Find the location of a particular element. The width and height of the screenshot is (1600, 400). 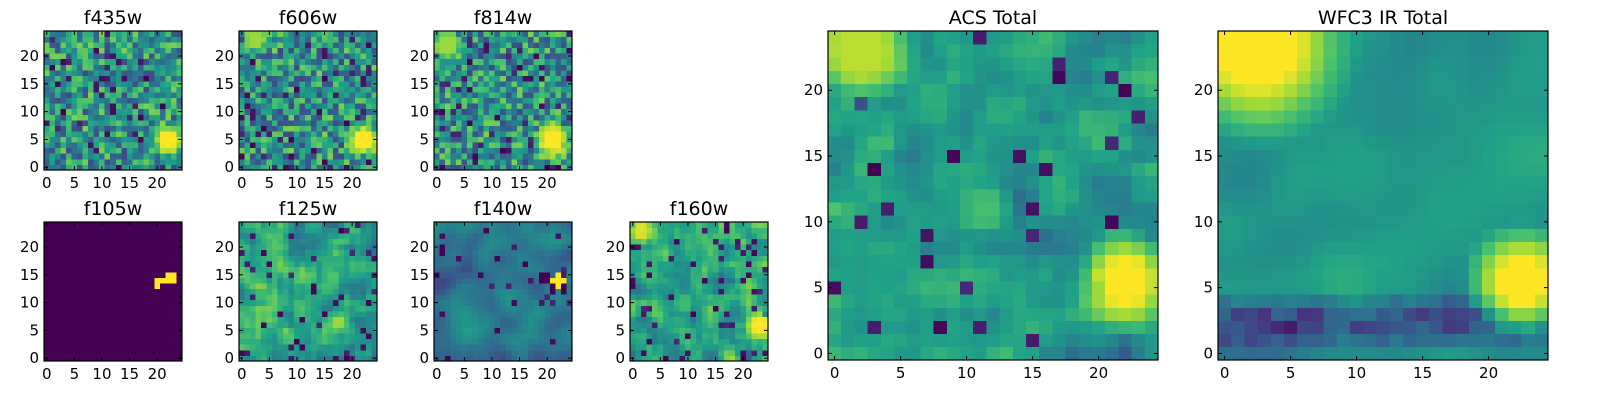

y-tick-label: 0 is located at coordinates (229, 358).